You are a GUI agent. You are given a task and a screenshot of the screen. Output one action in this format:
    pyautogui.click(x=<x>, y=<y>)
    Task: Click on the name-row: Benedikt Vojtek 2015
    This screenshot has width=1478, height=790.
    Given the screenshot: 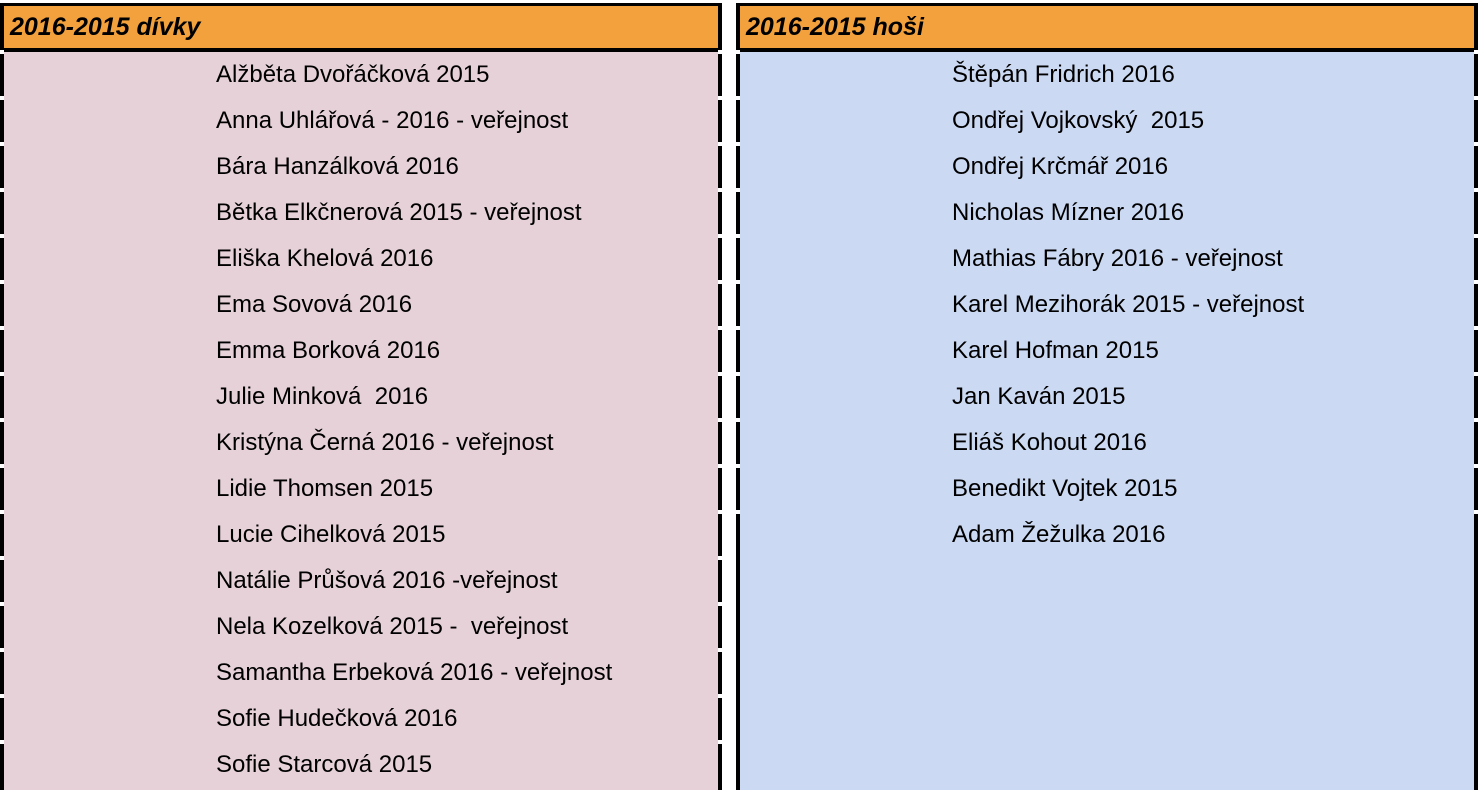 What is the action you would take?
    pyautogui.click(x=1107, y=488)
    